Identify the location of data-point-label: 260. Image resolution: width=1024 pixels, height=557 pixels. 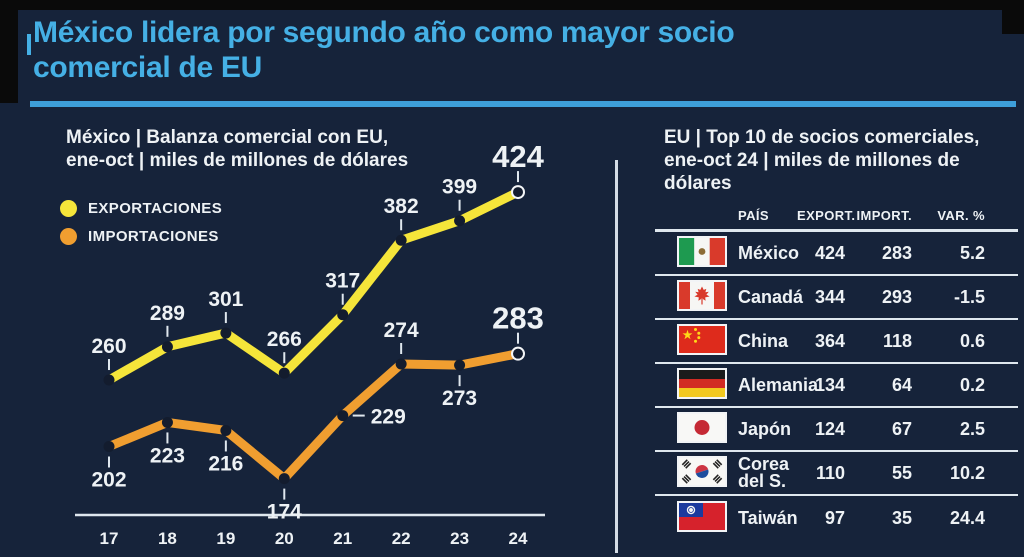
(108, 346).